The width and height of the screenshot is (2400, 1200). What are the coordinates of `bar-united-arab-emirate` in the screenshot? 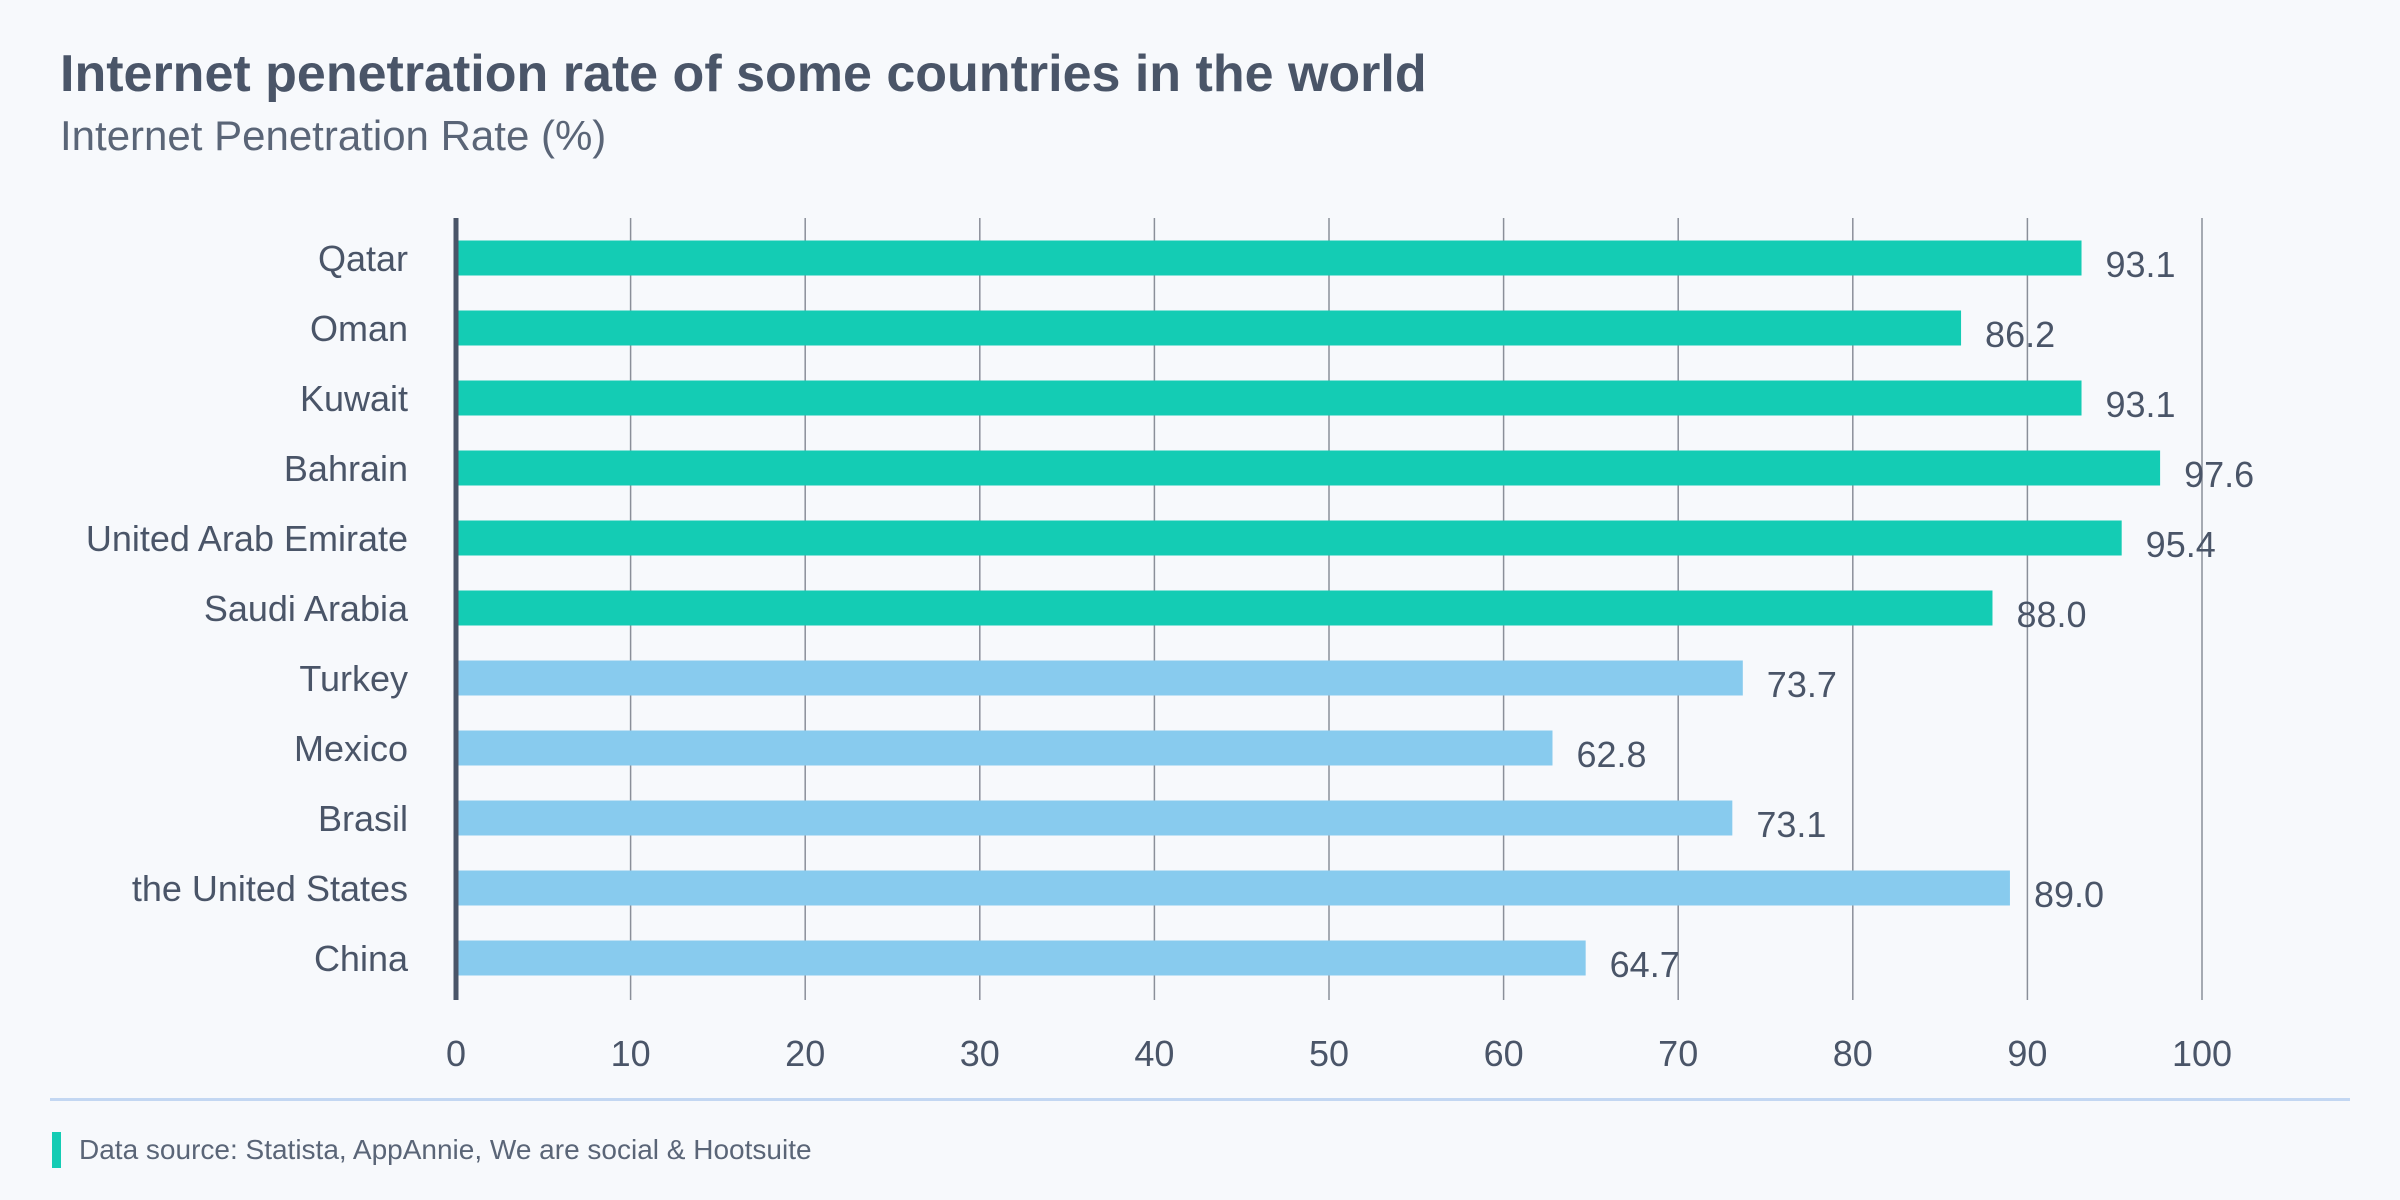 It's located at (1289, 538).